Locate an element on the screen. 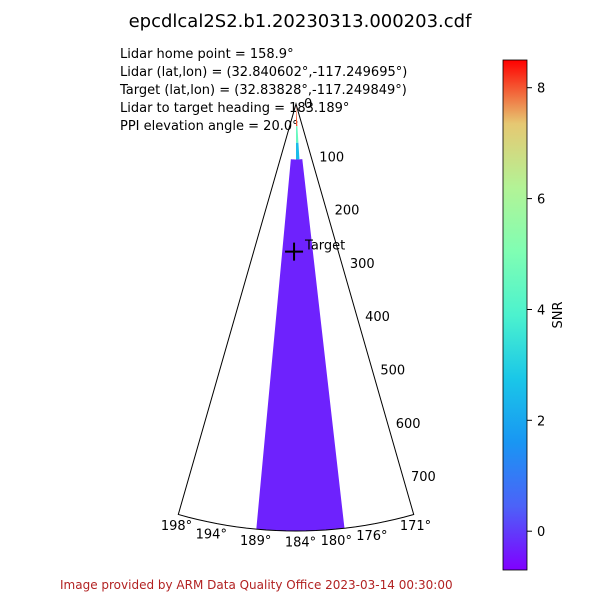  colorbar-tick-label: 6 is located at coordinates (541, 200).